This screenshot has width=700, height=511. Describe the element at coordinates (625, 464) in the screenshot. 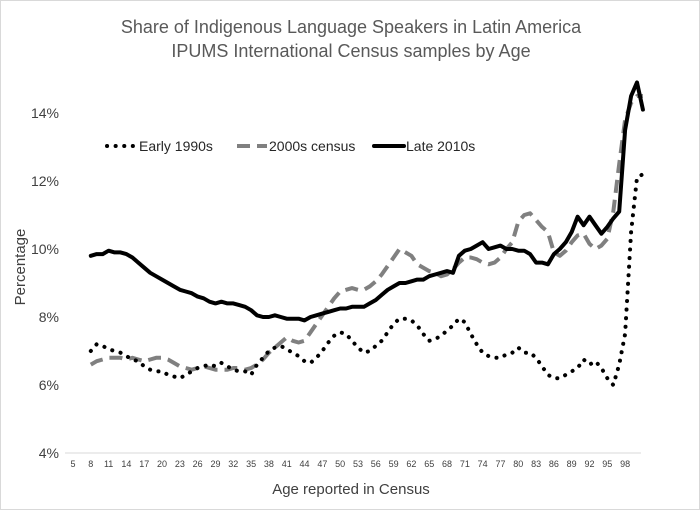

I see `x-tick-label: 98` at that location.